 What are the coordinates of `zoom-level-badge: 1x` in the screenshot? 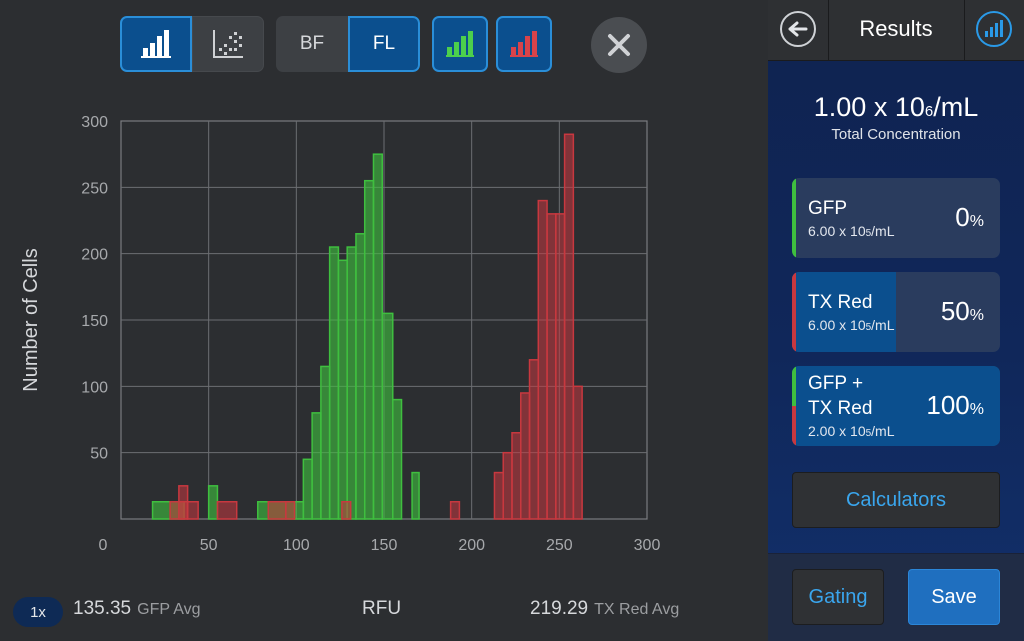 It's located at (38, 612).